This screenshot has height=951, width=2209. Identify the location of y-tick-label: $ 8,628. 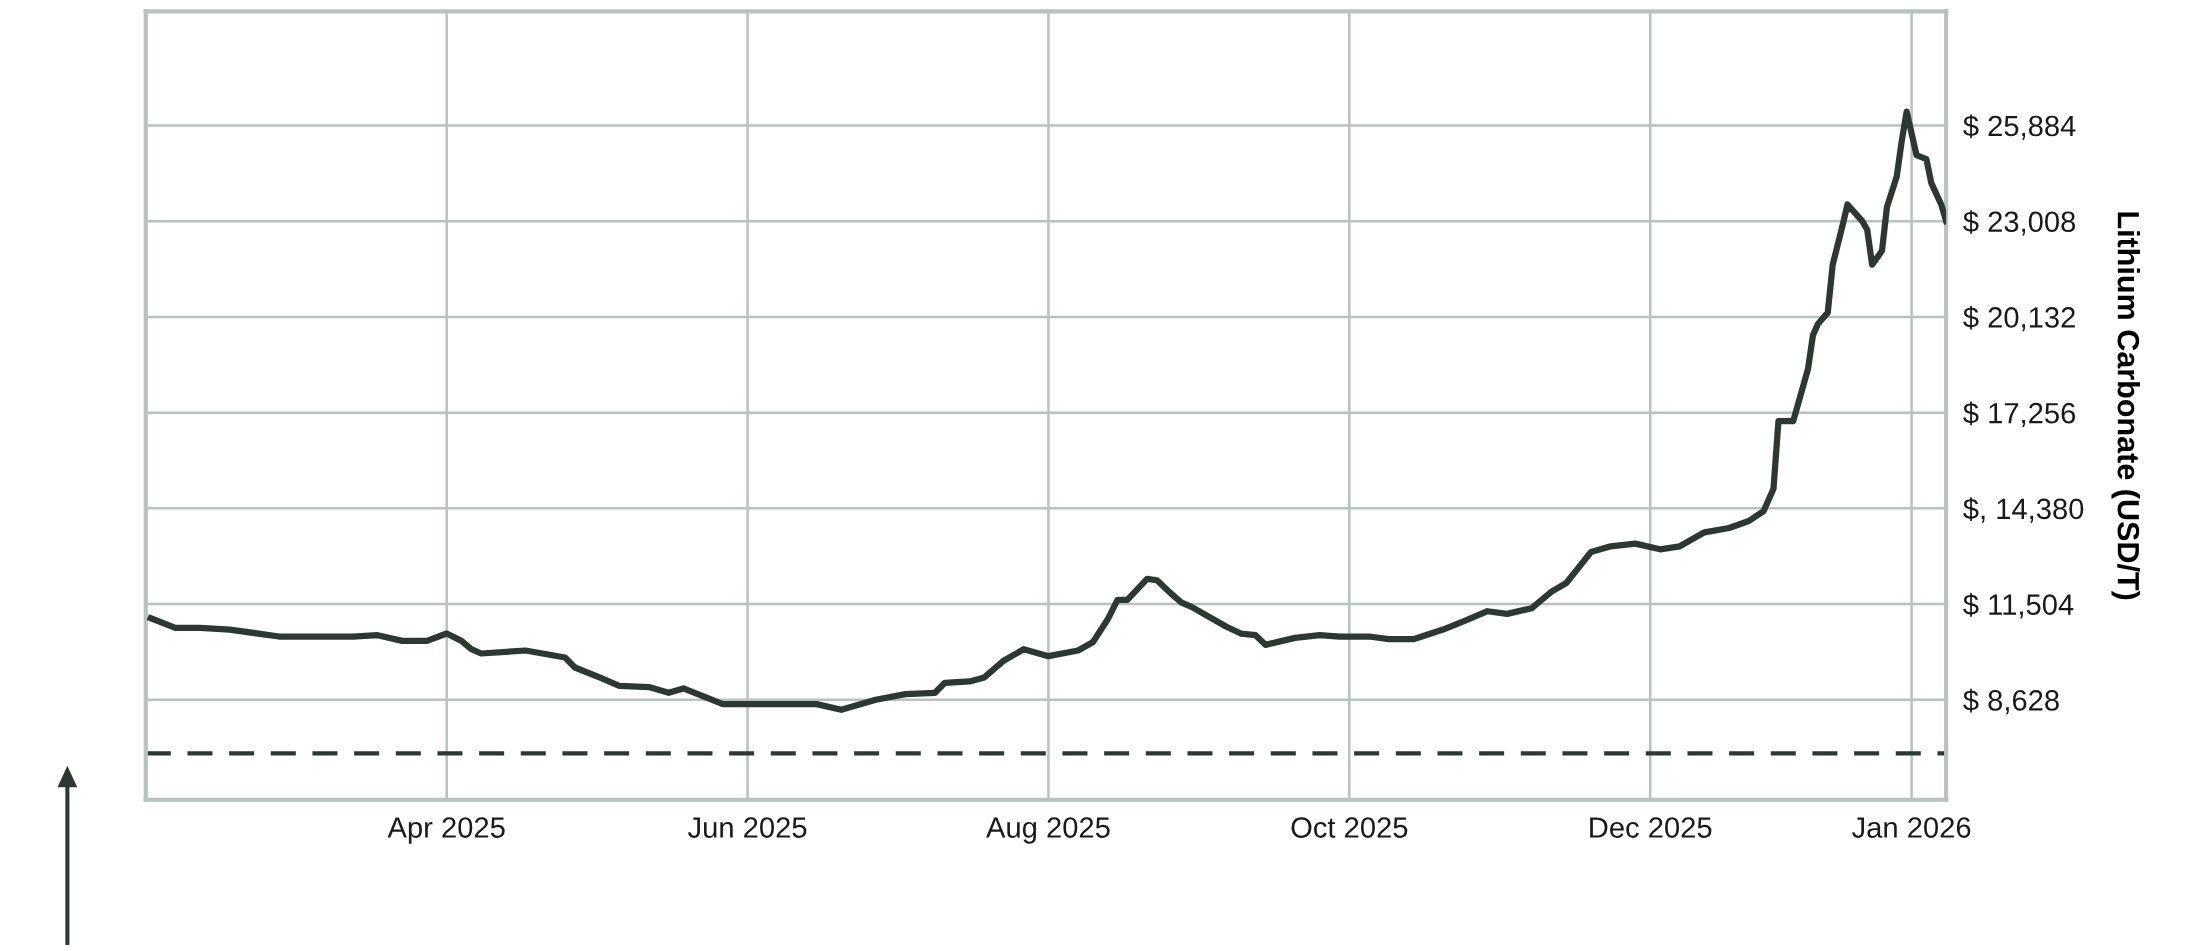
(2011, 701).